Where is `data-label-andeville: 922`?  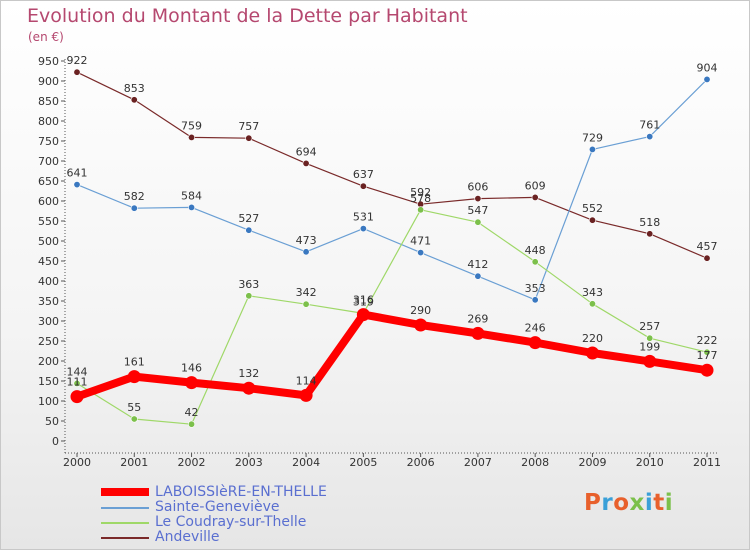 data-label-andeville: 922 is located at coordinates (77, 60).